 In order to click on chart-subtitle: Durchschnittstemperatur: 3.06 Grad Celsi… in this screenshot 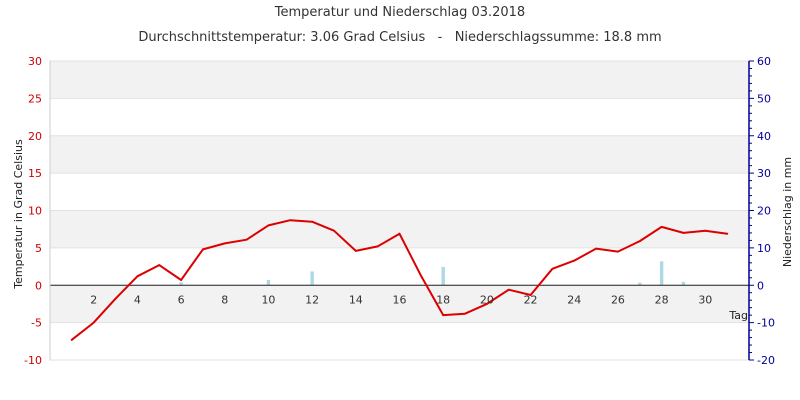, I will do `click(399, 37)`.